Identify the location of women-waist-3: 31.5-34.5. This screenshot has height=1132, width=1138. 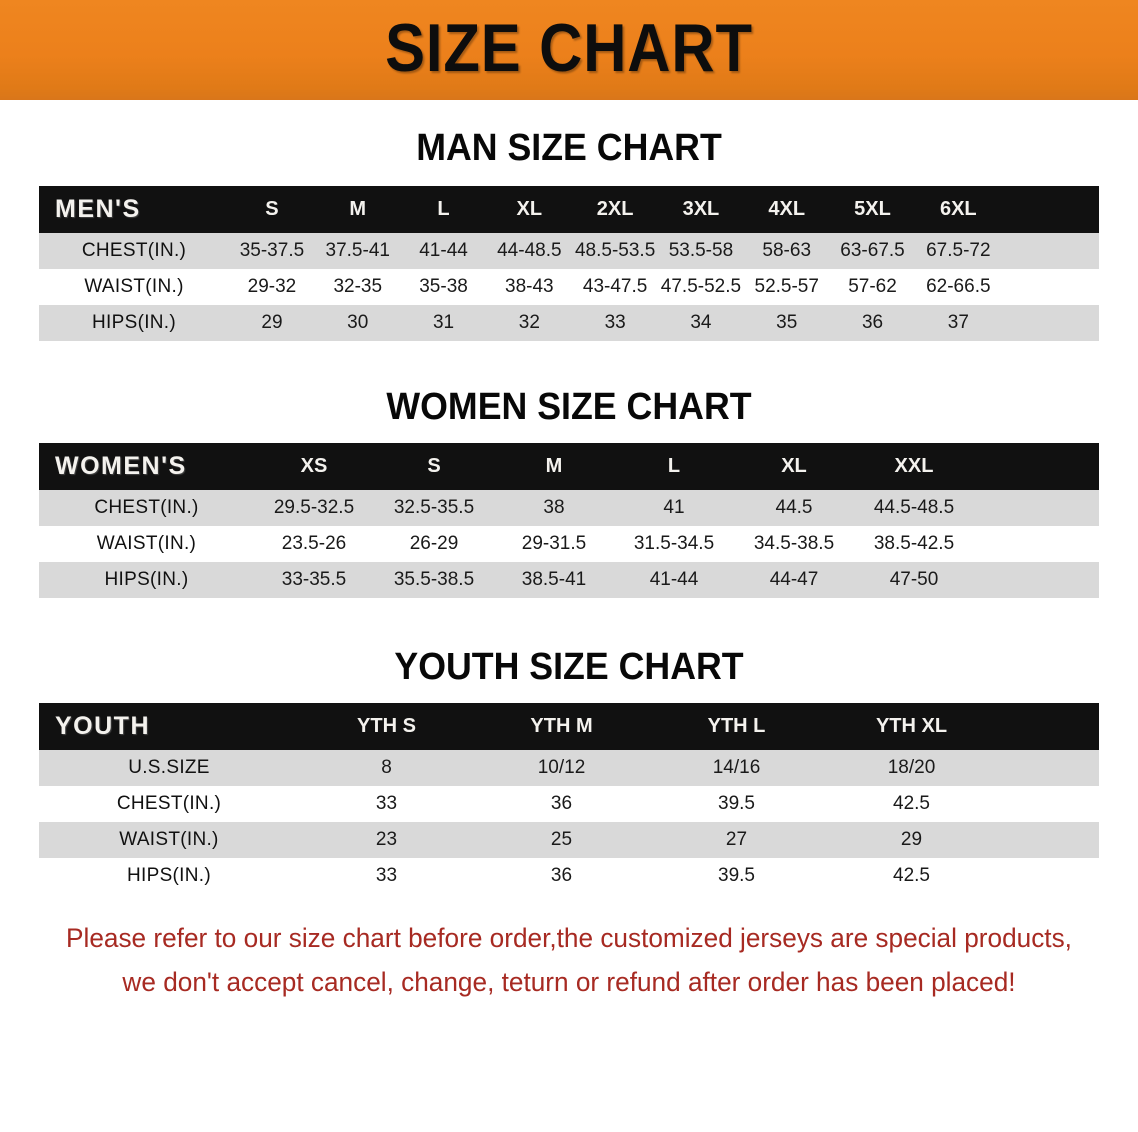
(674, 544).